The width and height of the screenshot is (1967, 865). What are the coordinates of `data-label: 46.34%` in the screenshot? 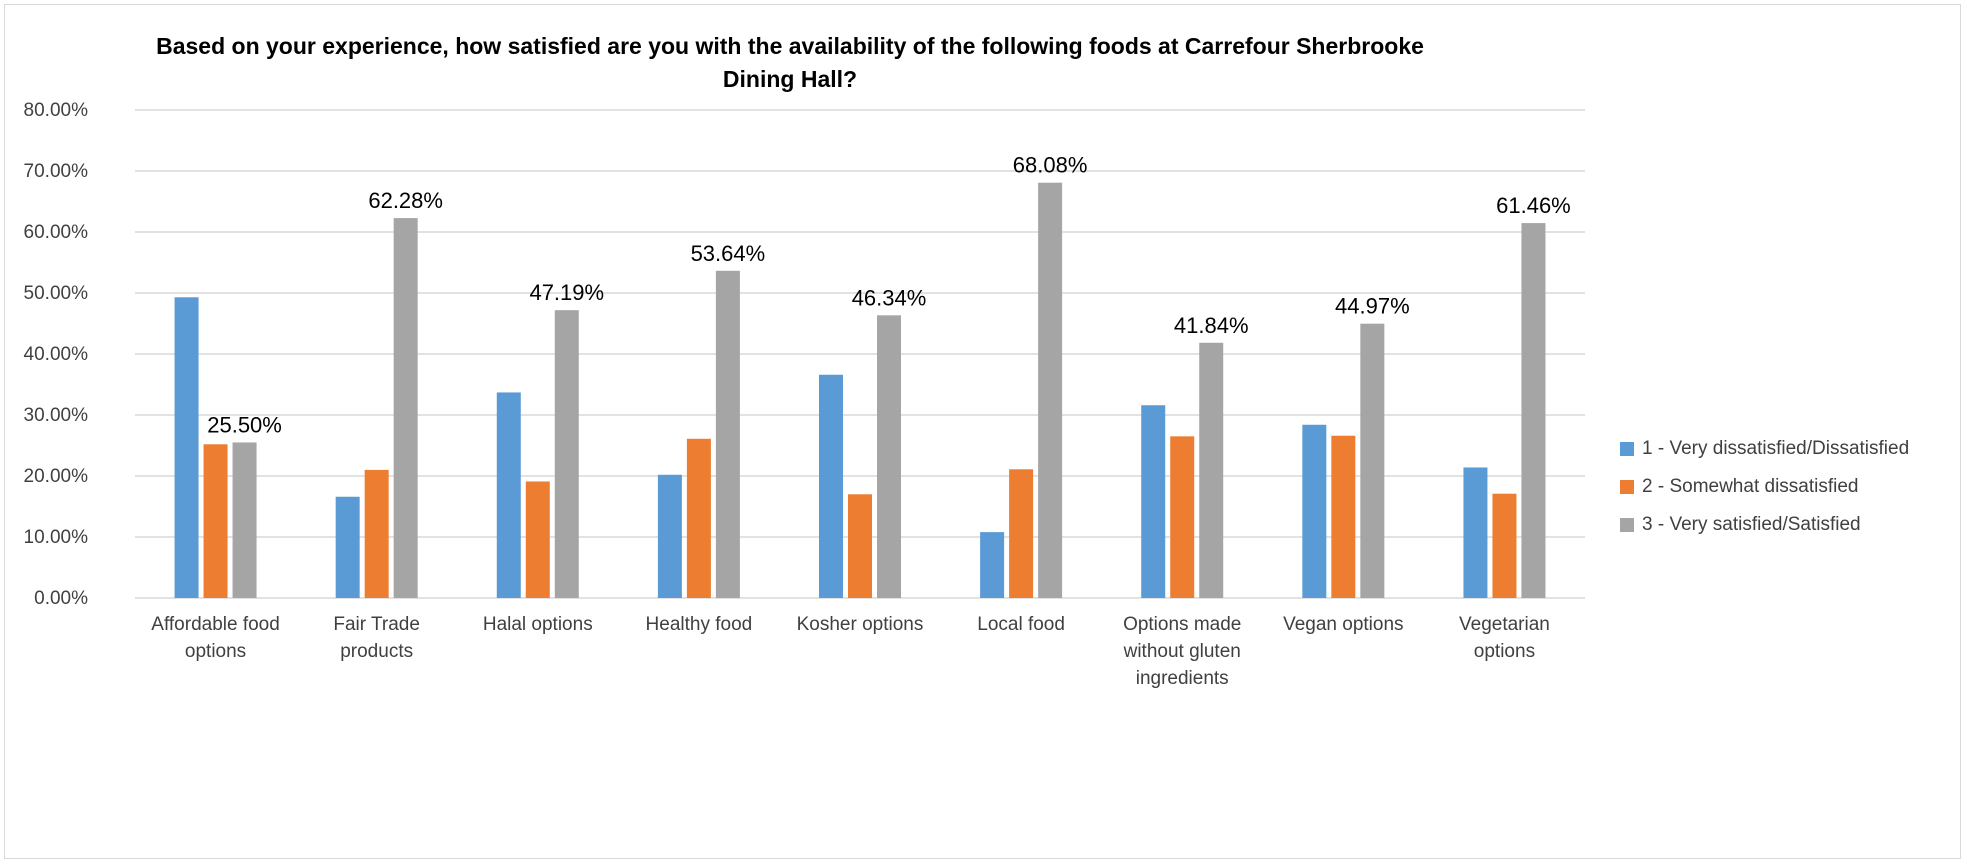 It's located at (889, 297).